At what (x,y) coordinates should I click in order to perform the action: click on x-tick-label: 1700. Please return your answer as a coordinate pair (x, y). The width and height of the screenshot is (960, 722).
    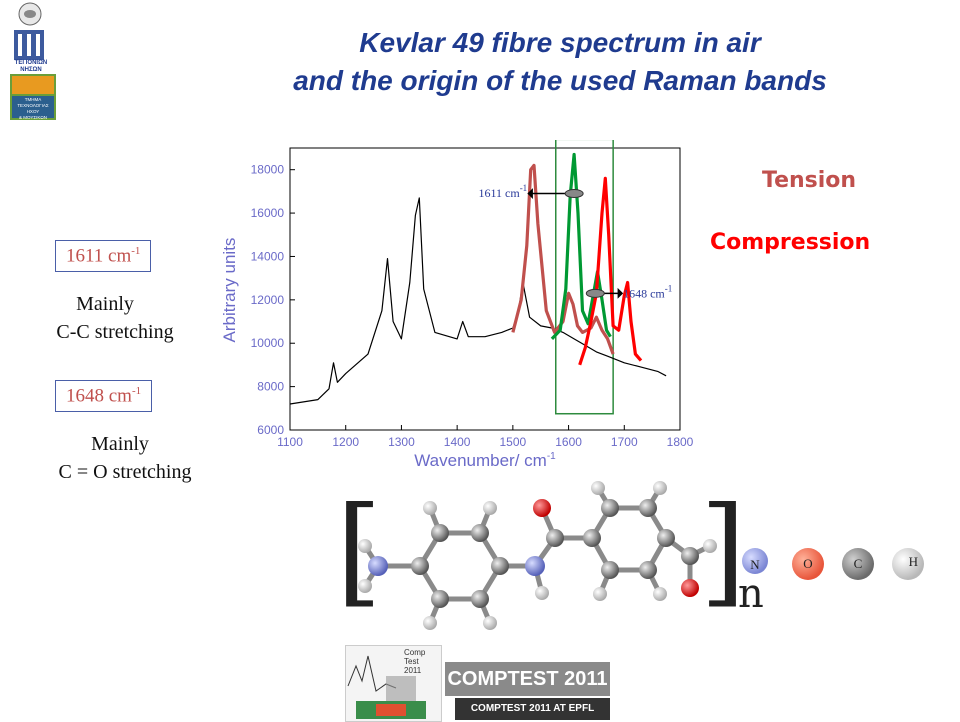
    Looking at the image, I should click on (624, 442).